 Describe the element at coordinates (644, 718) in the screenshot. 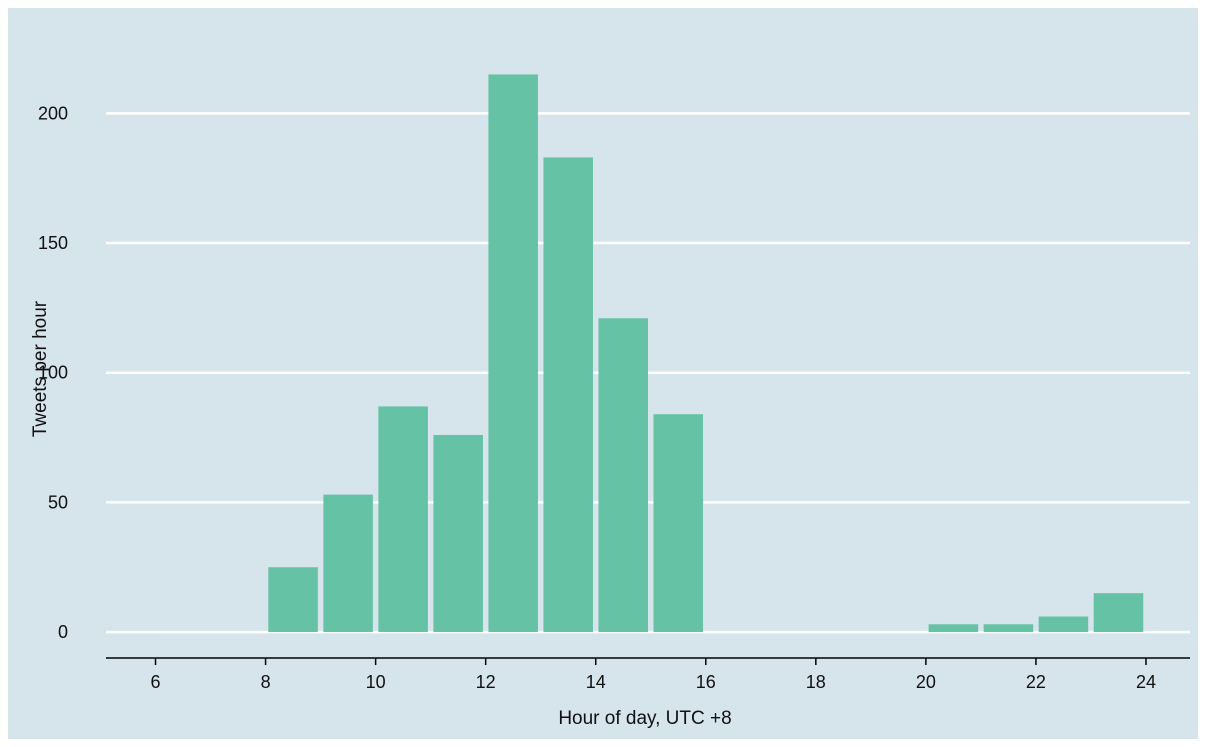

I see `x-axis-title: Hour of day, UTC +8` at that location.